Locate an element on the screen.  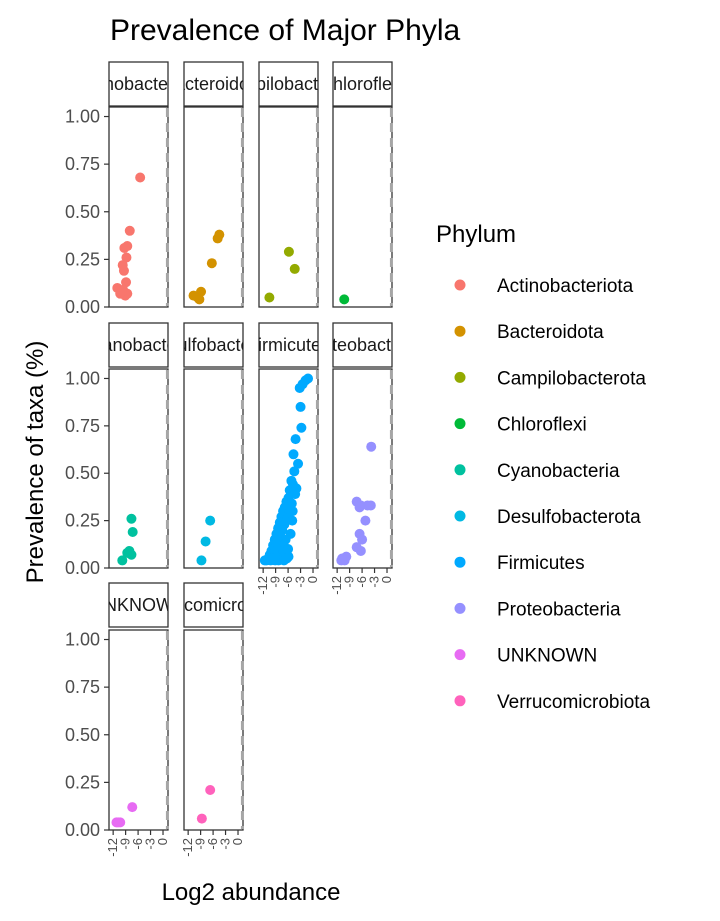
facet-strip-actinobacteriota is located at coordinates (138, 84).